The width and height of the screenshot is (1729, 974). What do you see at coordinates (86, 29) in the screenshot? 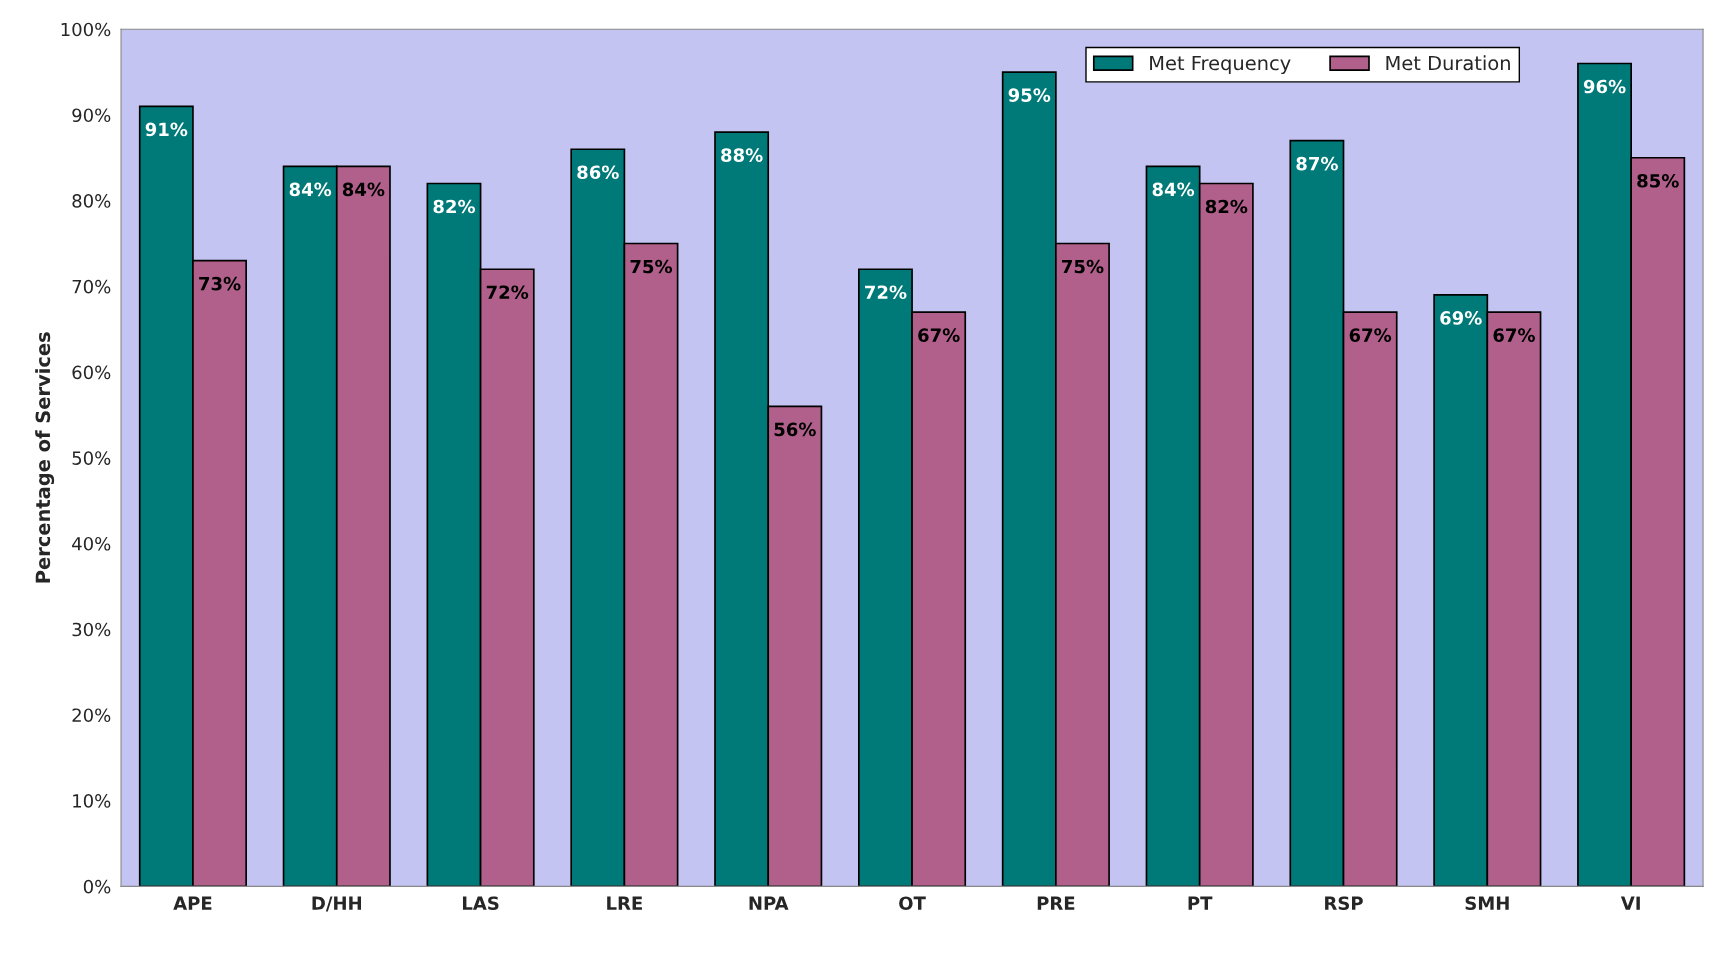
I see `y-tick-label: 100%` at bounding box center [86, 29].